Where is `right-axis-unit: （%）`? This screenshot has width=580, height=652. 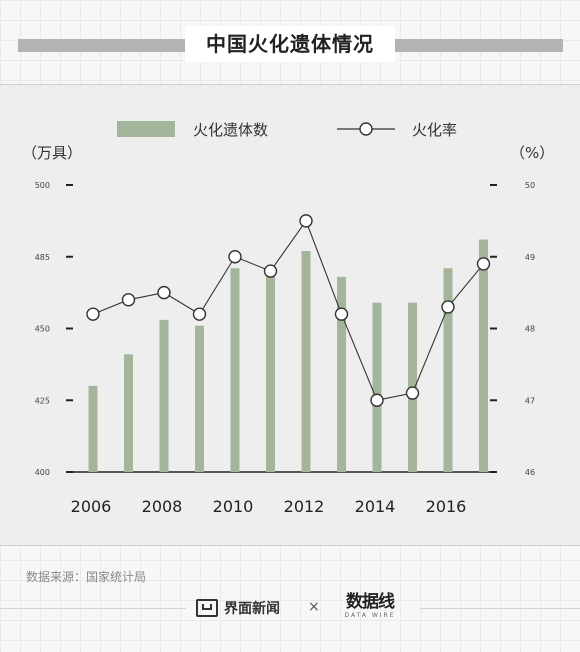
right-axis-unit: （%） is located at coordinates (532, 153).